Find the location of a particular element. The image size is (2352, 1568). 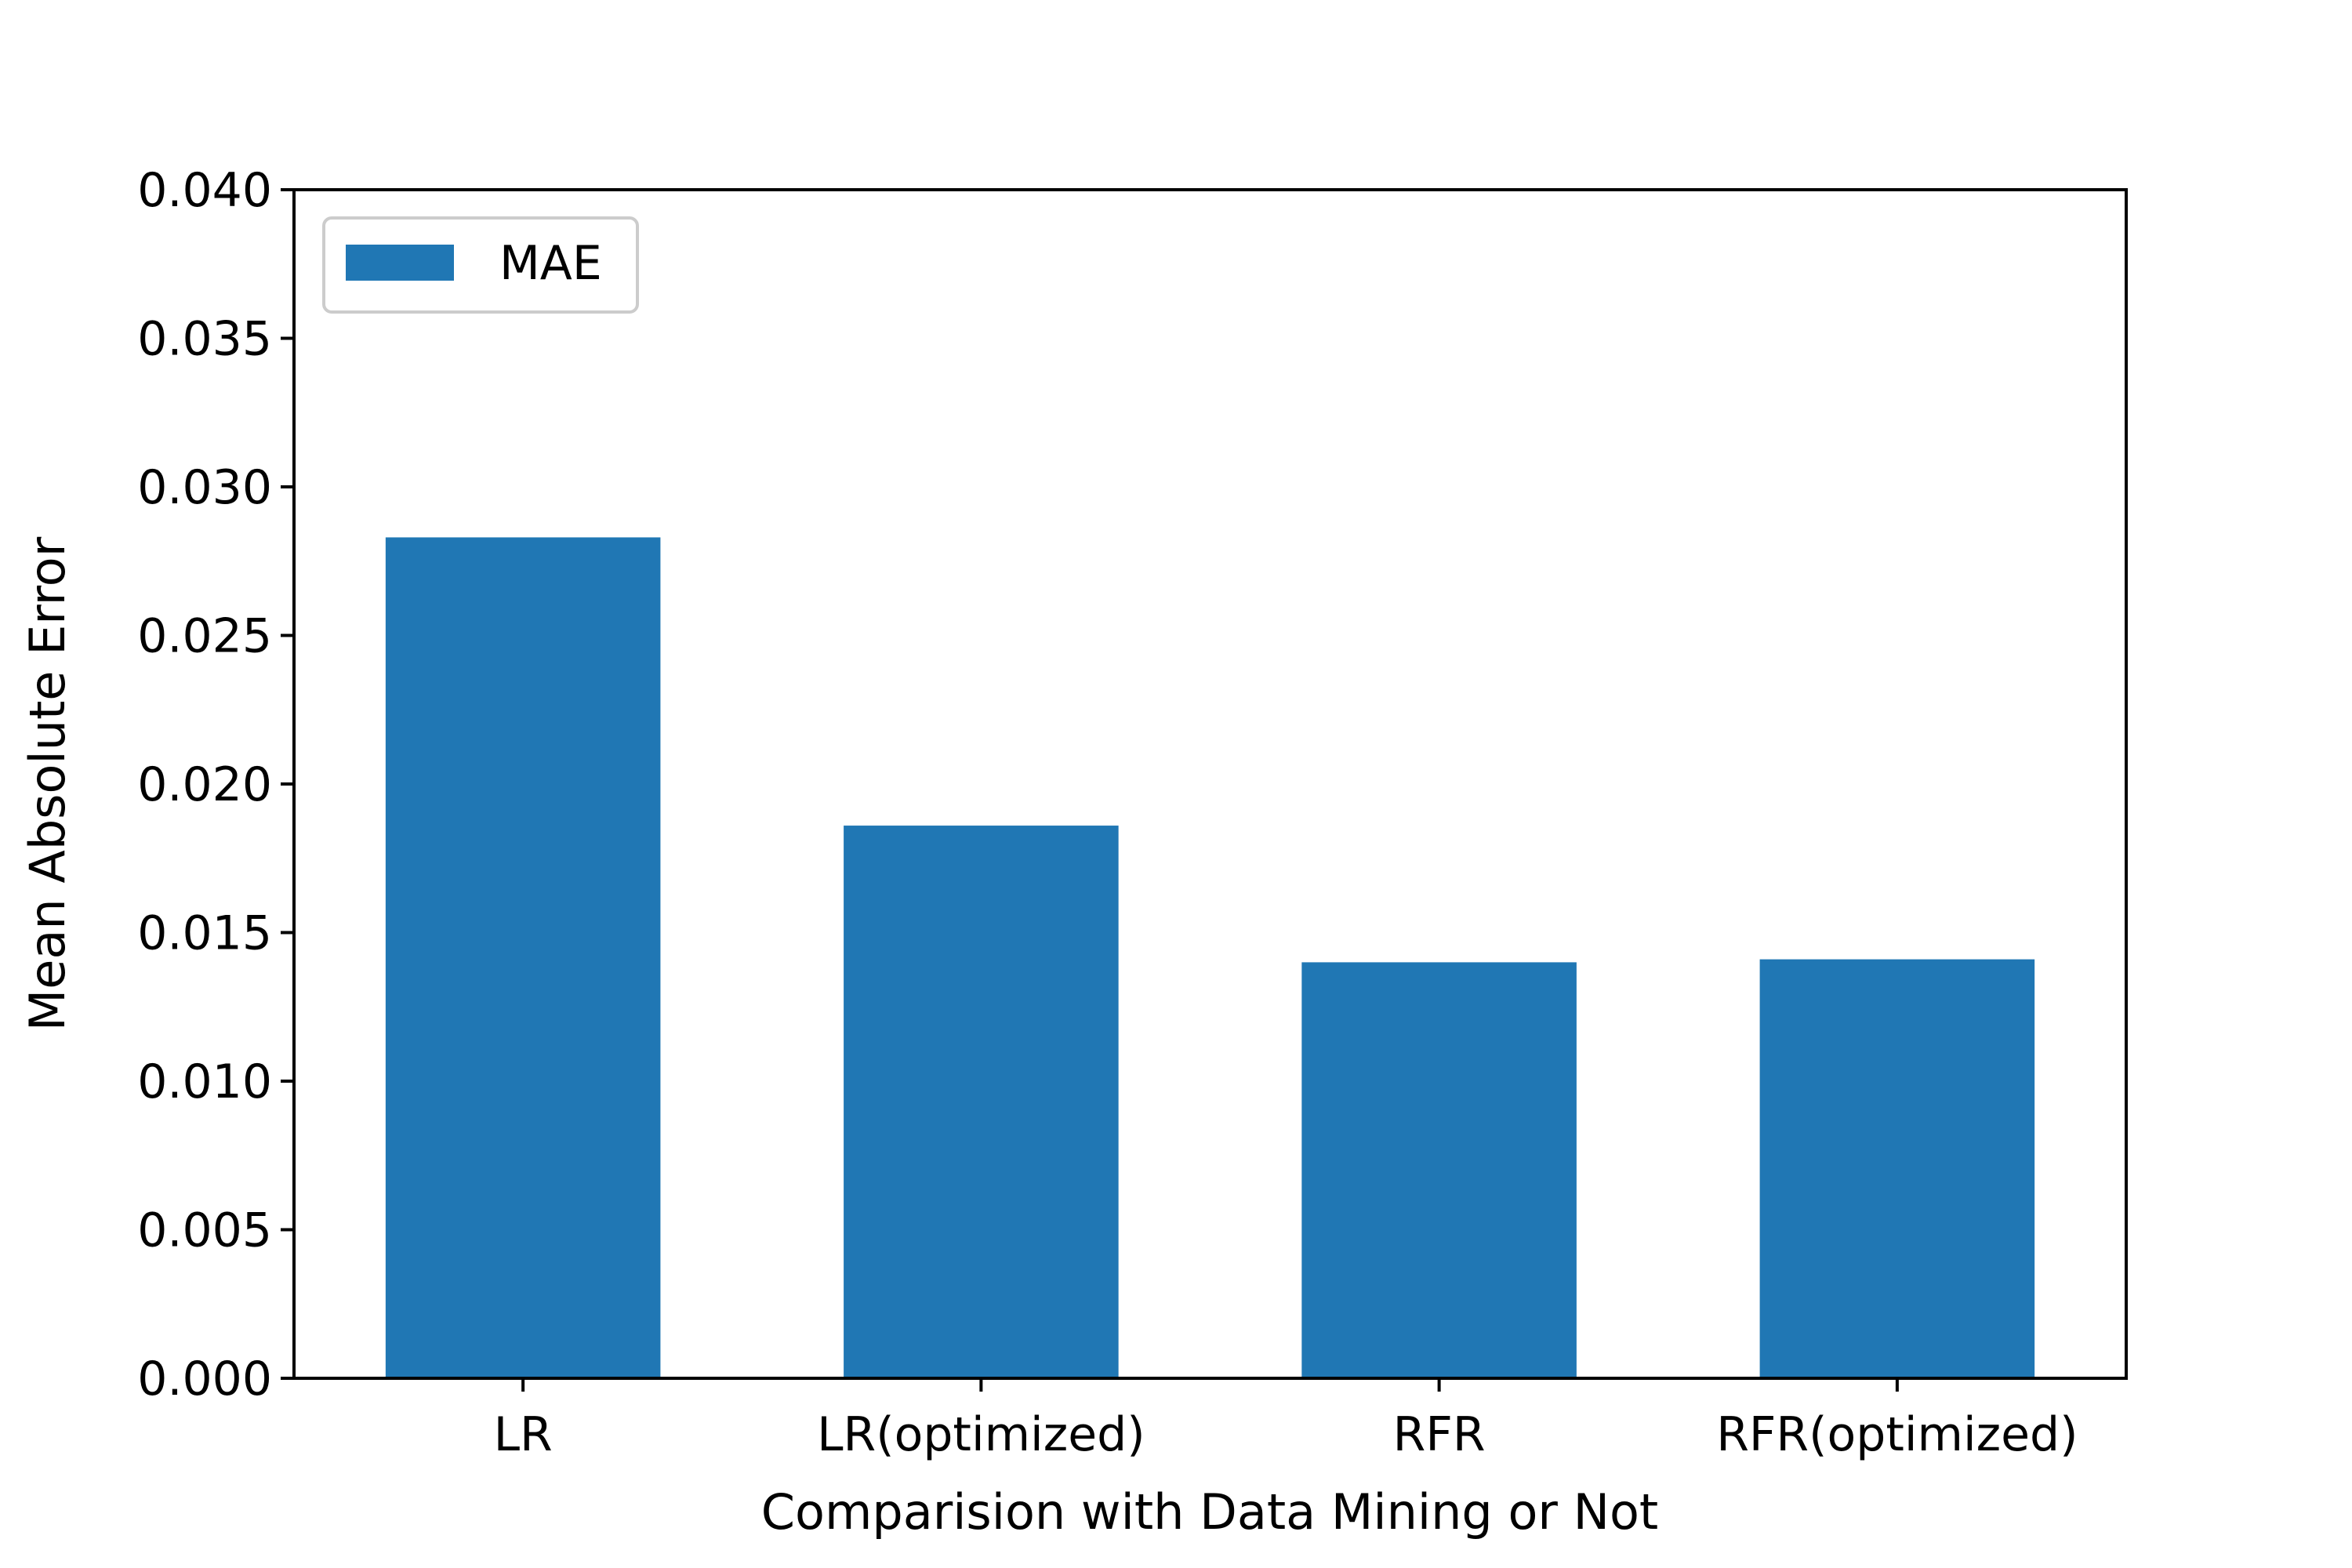

y-tick-label: 0.025 is located at coordinates (204, 636).